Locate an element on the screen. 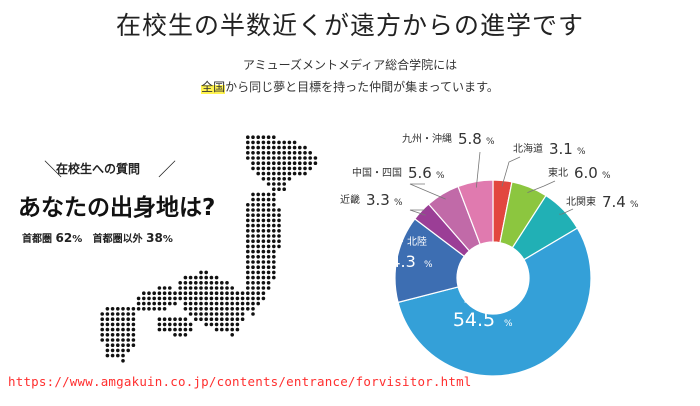  slice-label-6: 中国・四国 5.6% is located at coordinates (399, 182).